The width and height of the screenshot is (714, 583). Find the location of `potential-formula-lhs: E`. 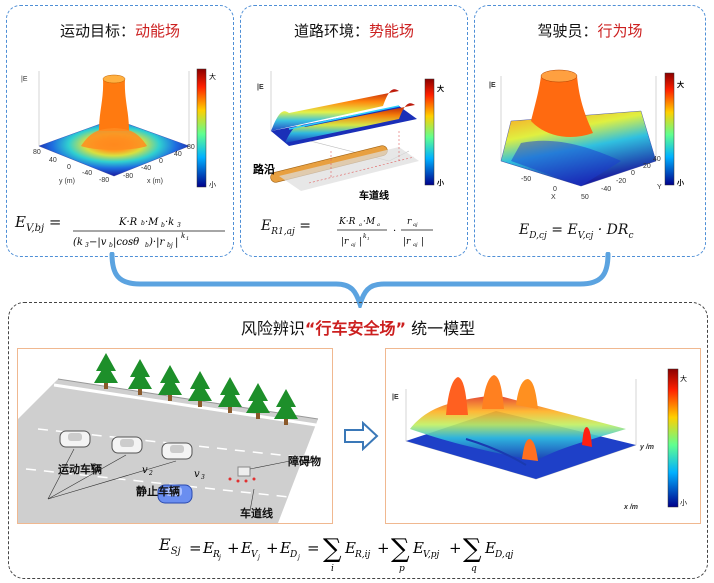

potential-formula-lhs: E is located at coordinates (266, 226).